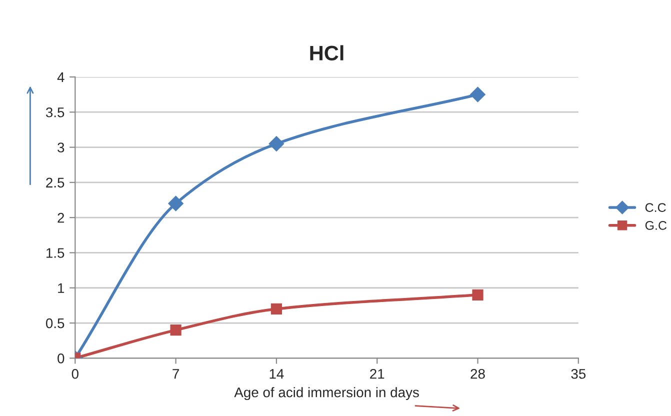 This screenshot has height=416, width=671. Describe the element at coordinates (656, 225) in the screenshot. I see `legend-label: G.C` at that location.